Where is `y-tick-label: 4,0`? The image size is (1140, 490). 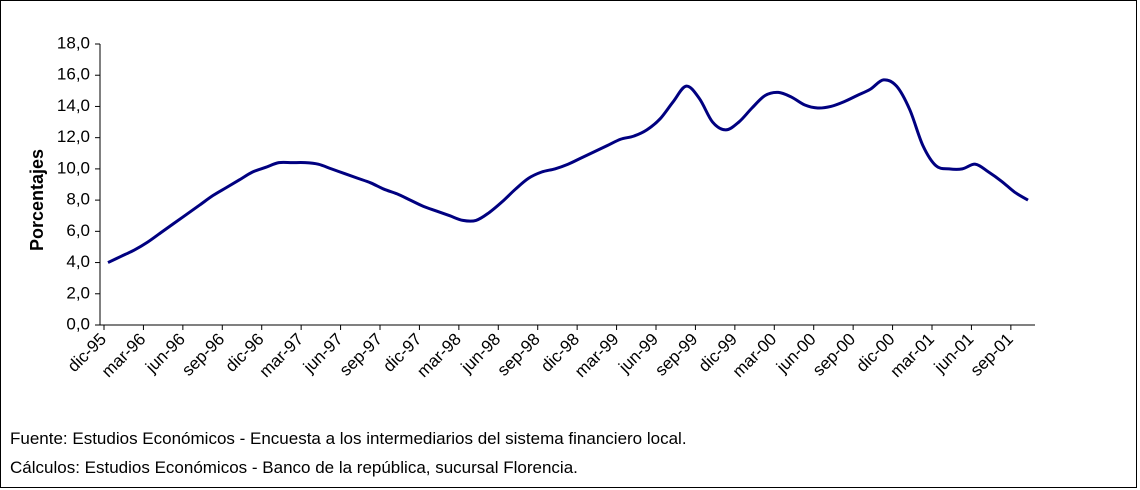
y-tick-label: 4,0 is located at coordinates (78, 261).